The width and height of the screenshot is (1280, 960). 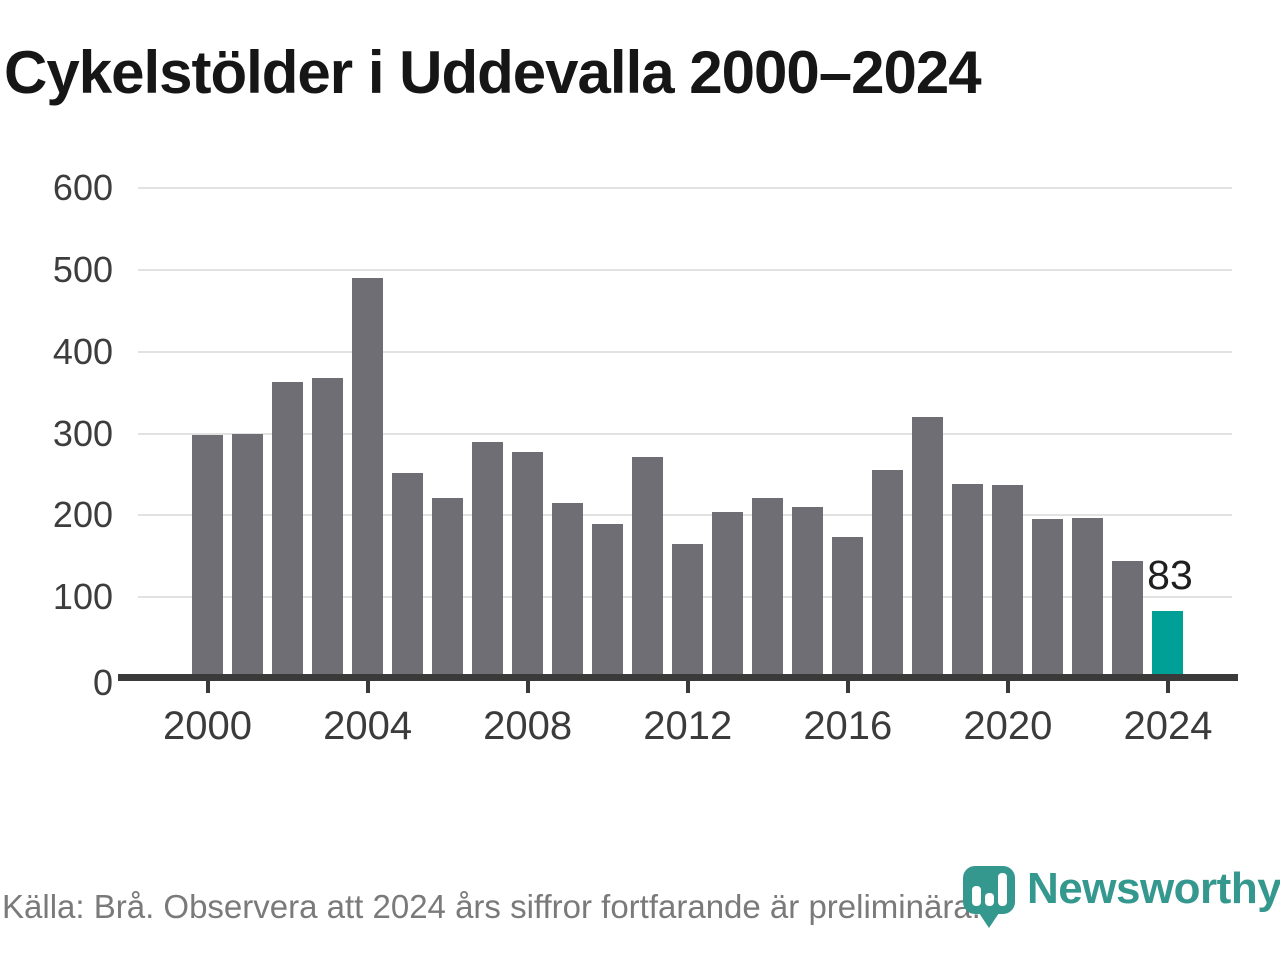 I want to click on x-axis-label-2004: 2004, so click(x=368, y=726).